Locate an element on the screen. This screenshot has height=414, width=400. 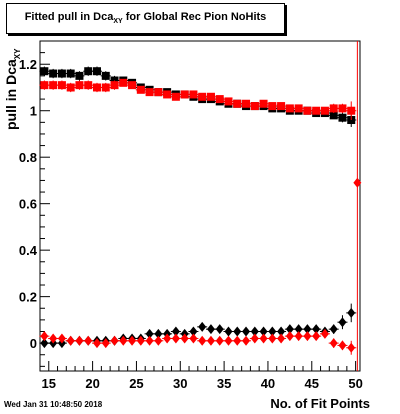
y-axis-label: pull in DcaXY is located at coordinates (12, 89).